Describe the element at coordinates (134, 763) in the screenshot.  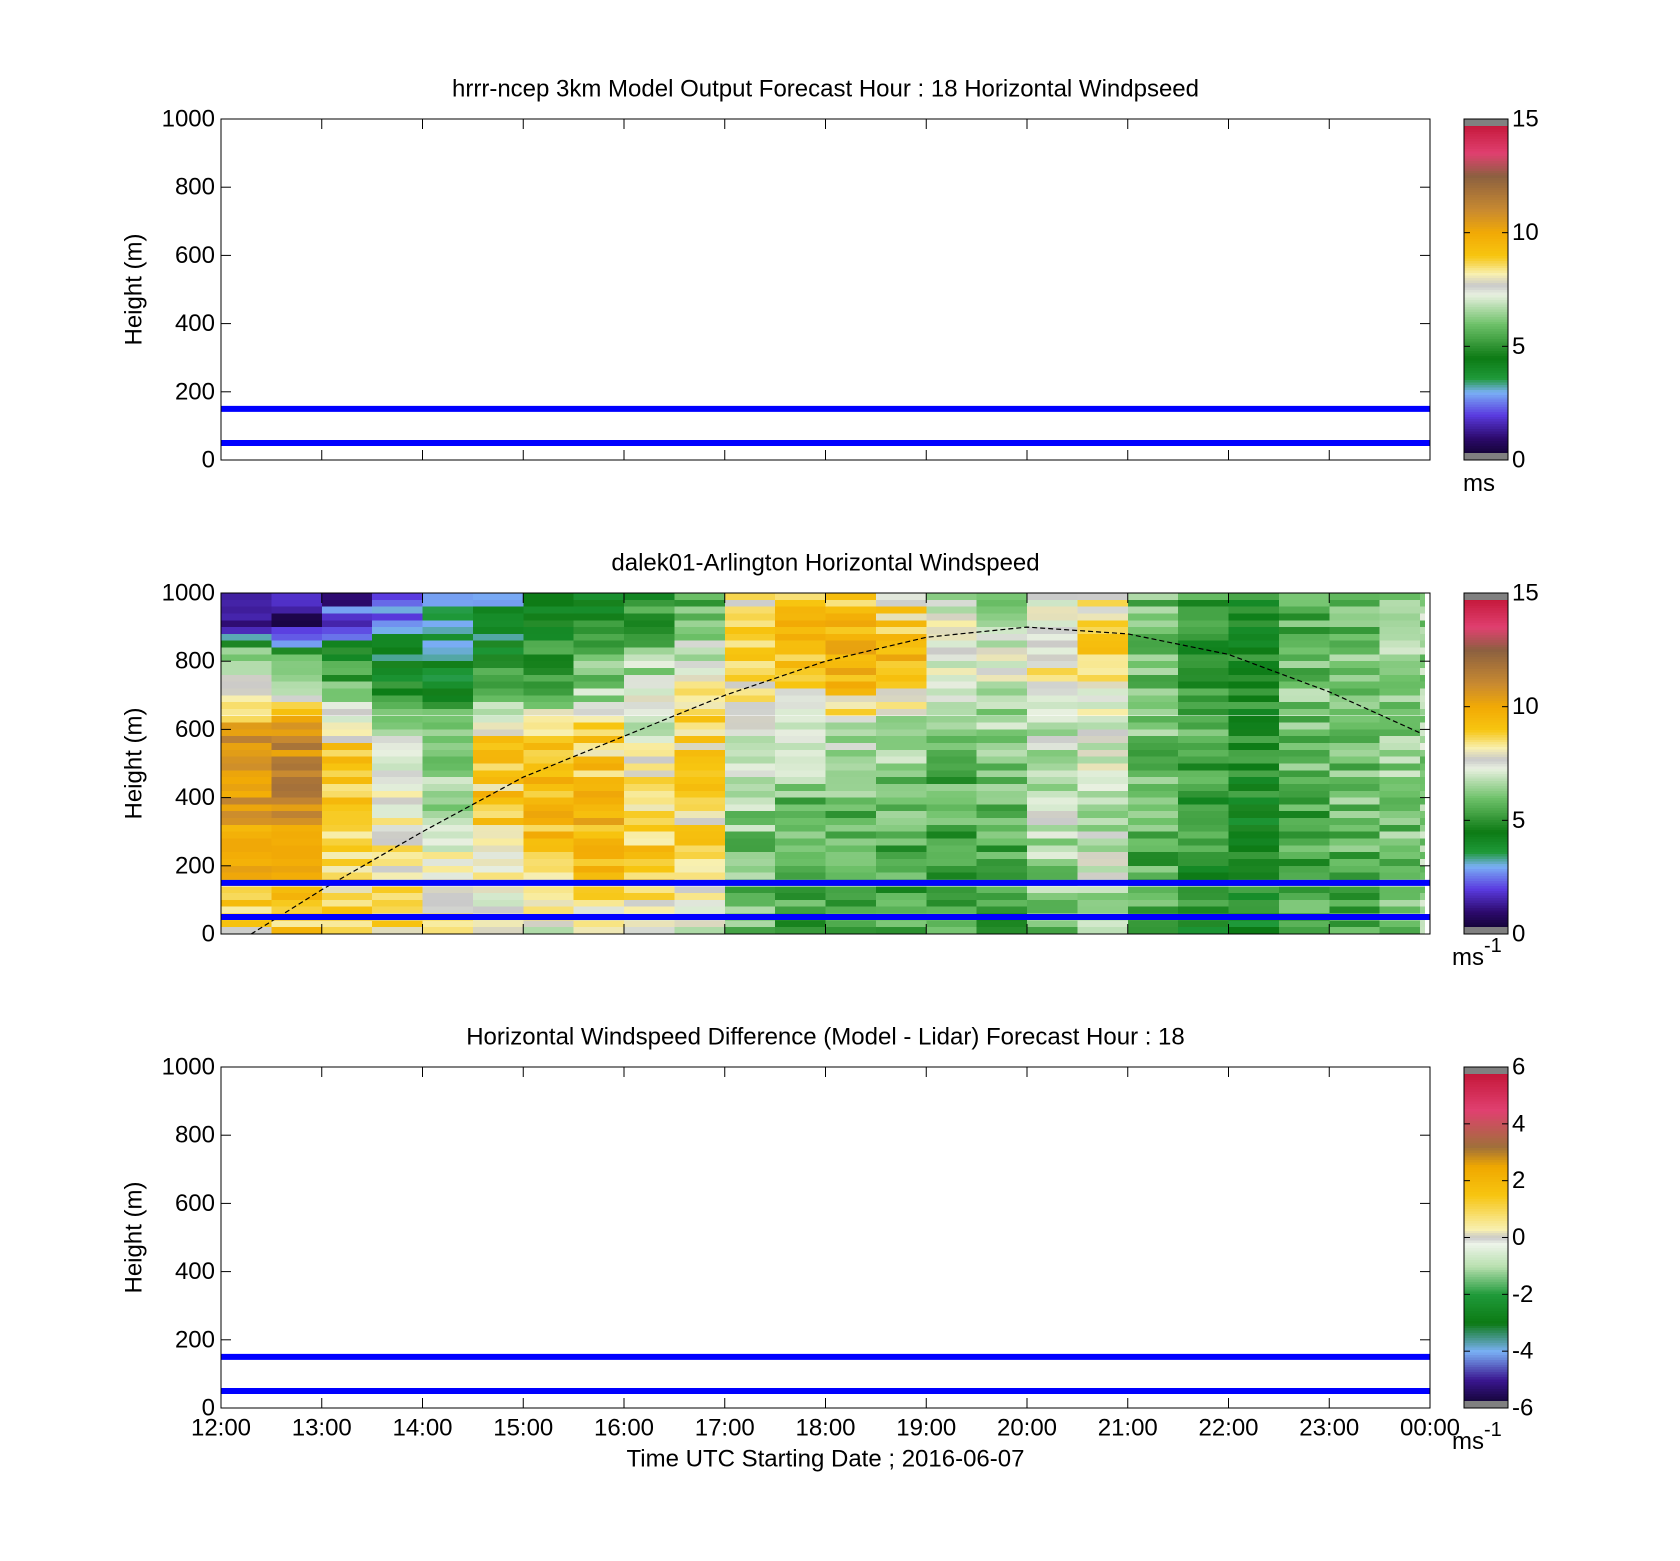
I see `y-axis-label: Height (m)` at that location.